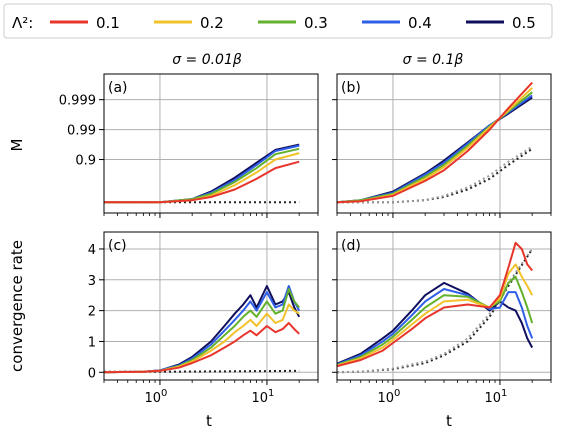 This screenshot has height=433, width=562. What do you see at coordinates (77, 101) in the screenshot?
I see `y-tick-label: 0.999` at bounding box center [77, 101].